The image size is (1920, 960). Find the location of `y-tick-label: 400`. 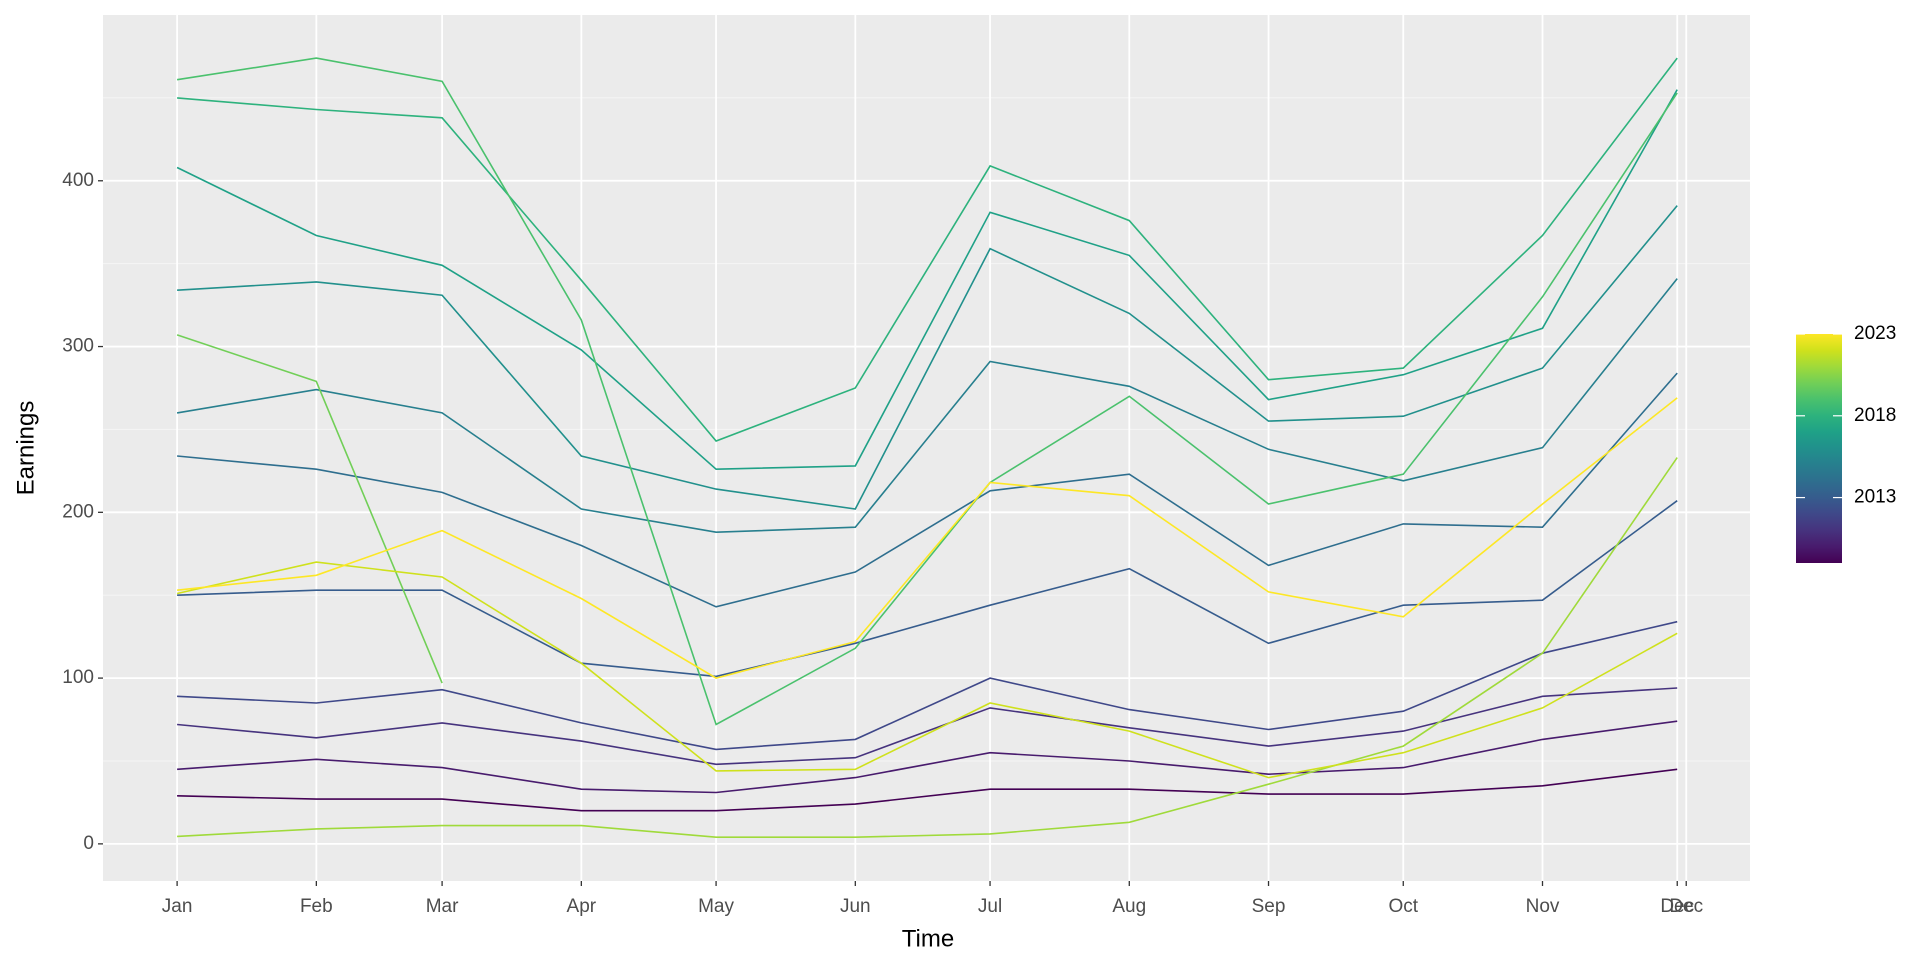

y-tick-label: 400 is located at coordinates (78, 180).